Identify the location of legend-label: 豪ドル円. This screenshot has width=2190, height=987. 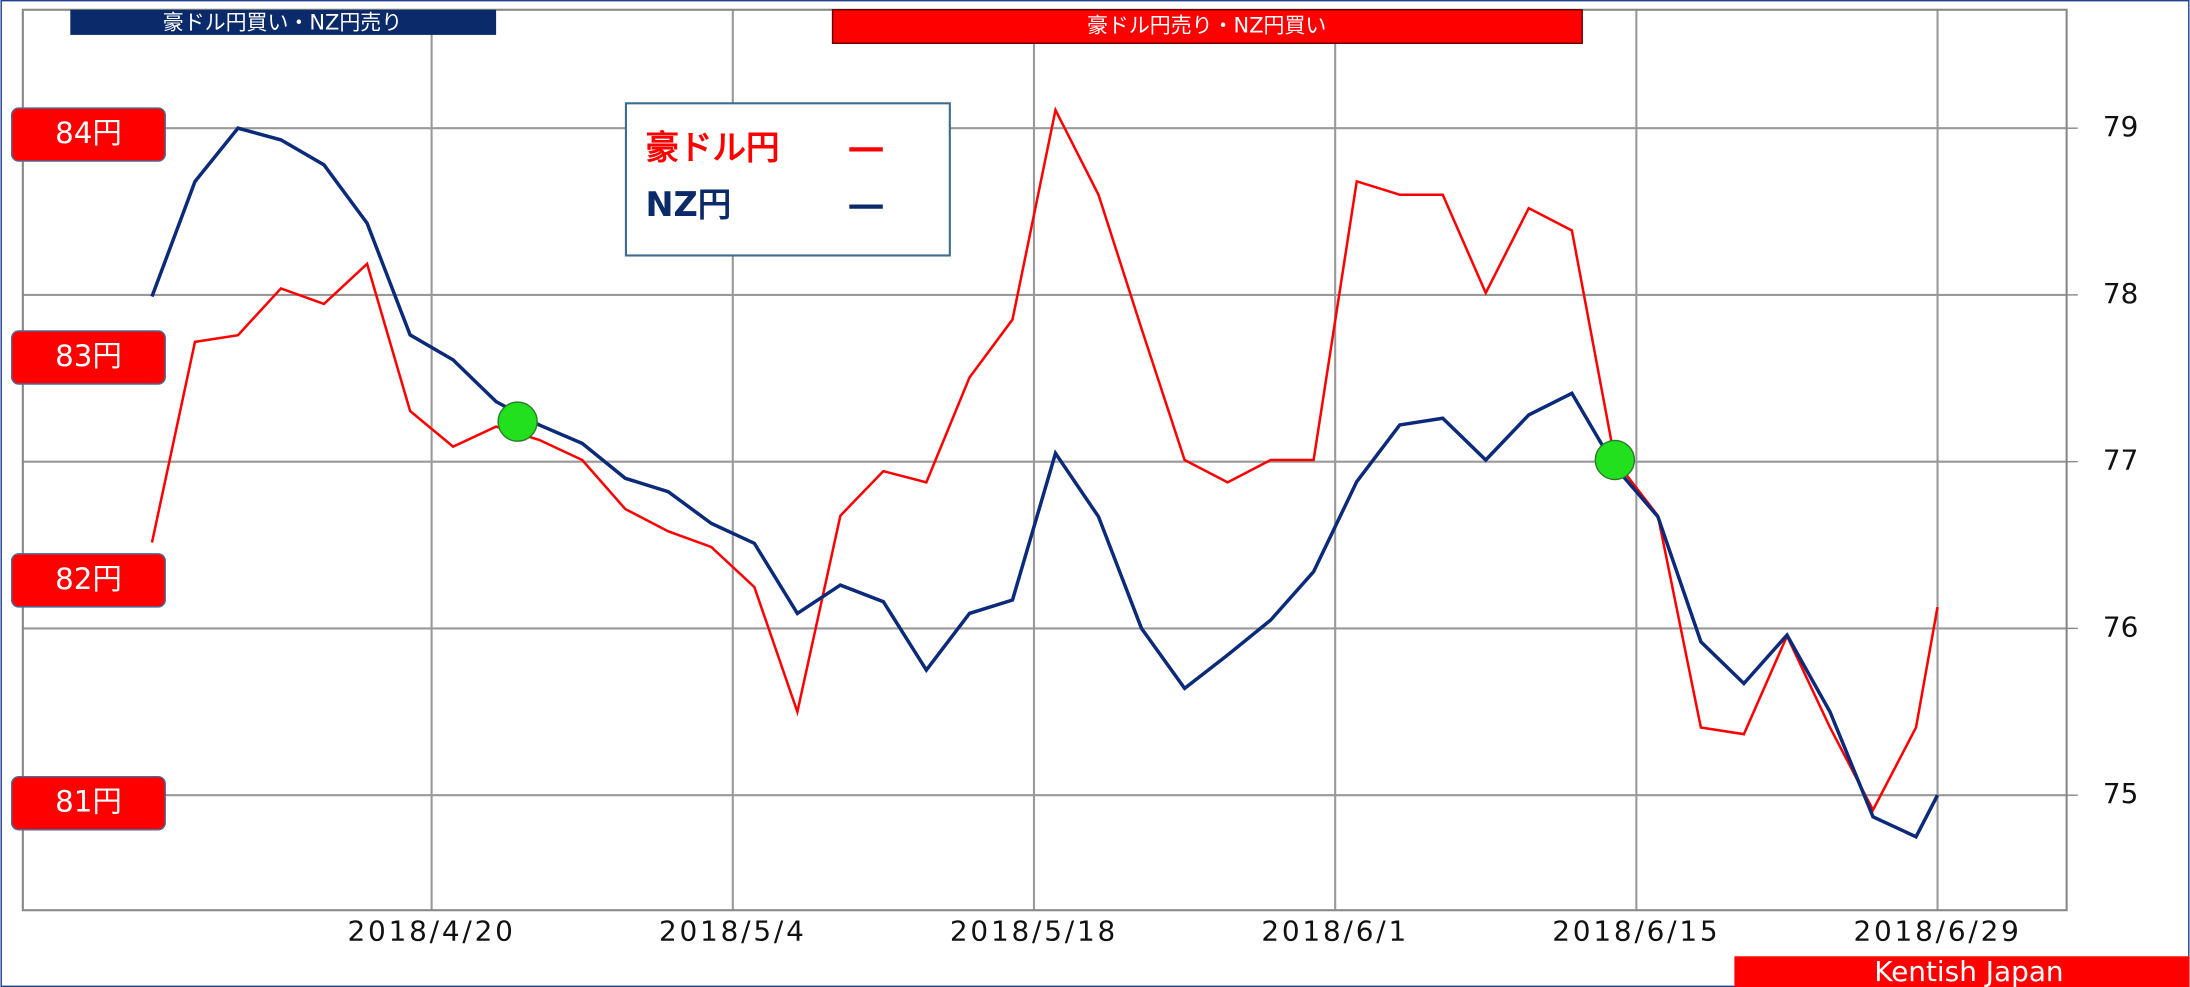
(712, 147).